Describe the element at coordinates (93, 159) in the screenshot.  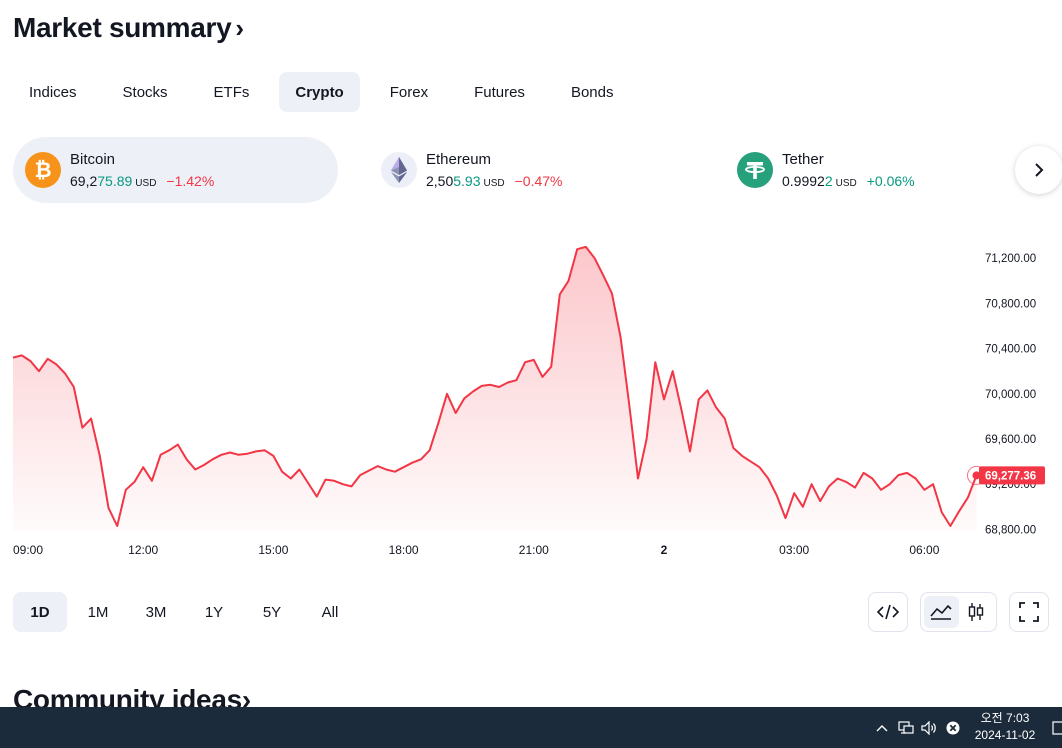
I see `ticker-name: Bitcoin` at that location.